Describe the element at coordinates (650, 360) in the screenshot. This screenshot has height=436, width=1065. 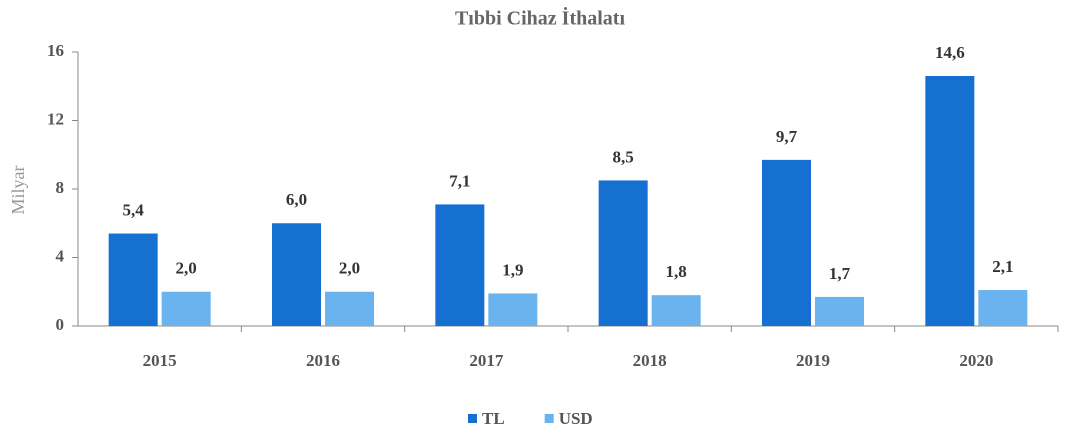
I see `x-tick-label: 2018` at that location.